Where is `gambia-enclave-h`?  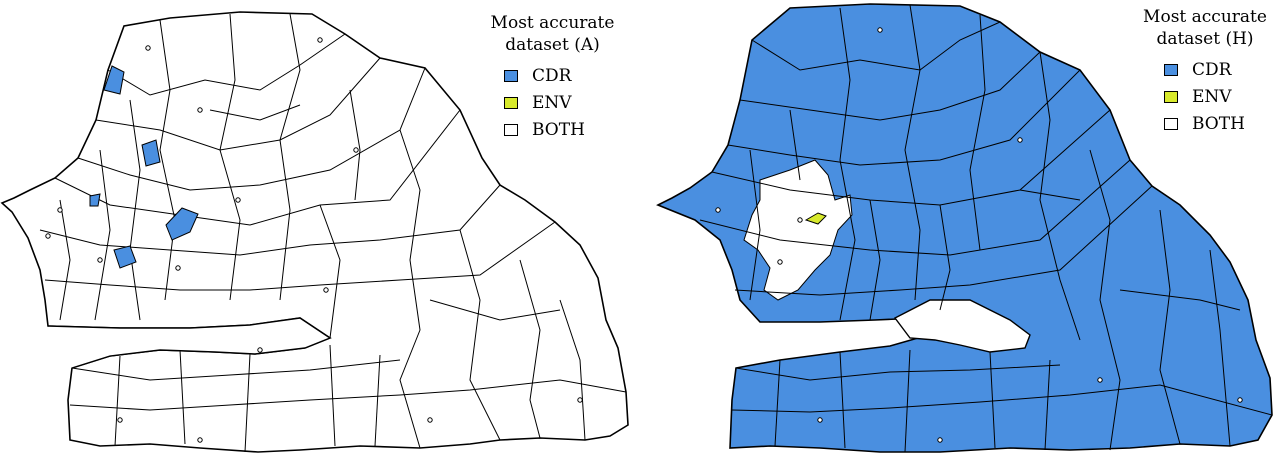 gambia-enclave-h is located at coordinates (962, 326).